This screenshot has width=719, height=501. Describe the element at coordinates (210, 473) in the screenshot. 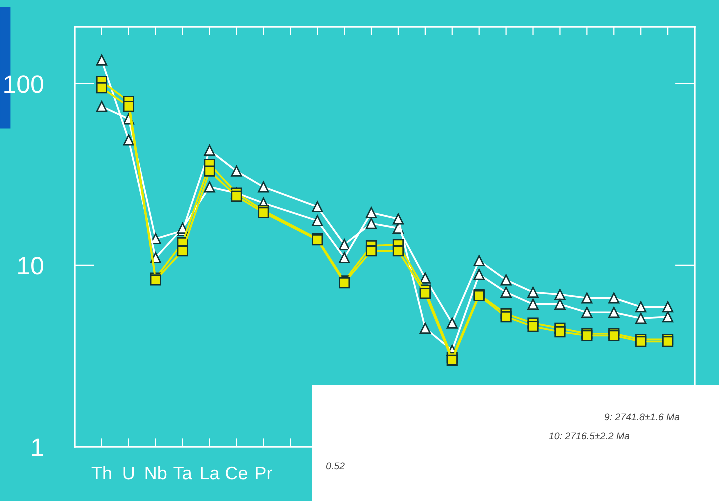

I see `x-tick-label: La` at that location.